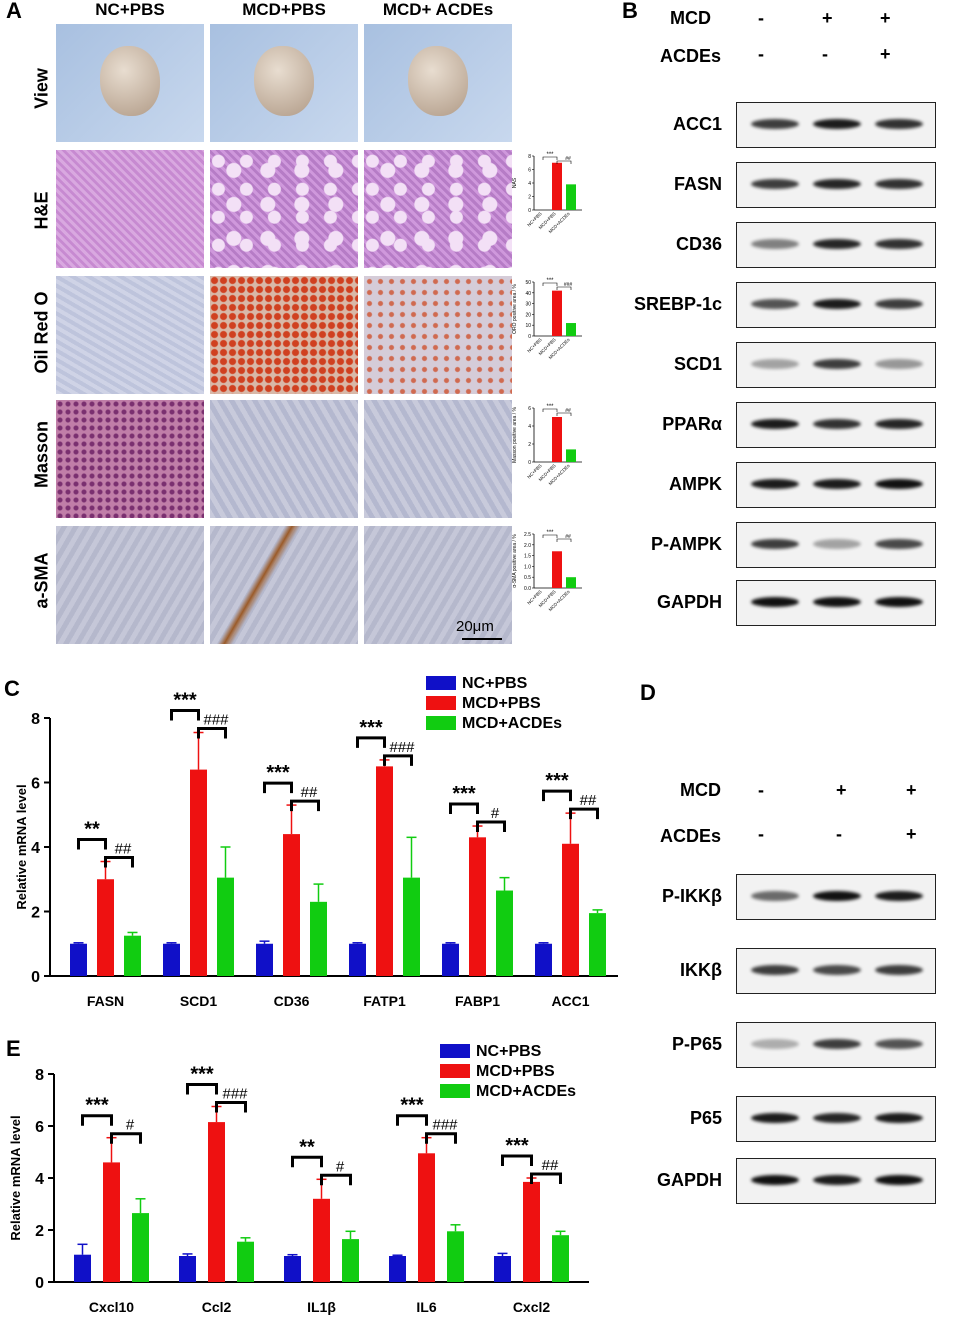 This screenshot has width=955, height=1319. I want to click on mcd-label-b: MCD, so click(690, 18).